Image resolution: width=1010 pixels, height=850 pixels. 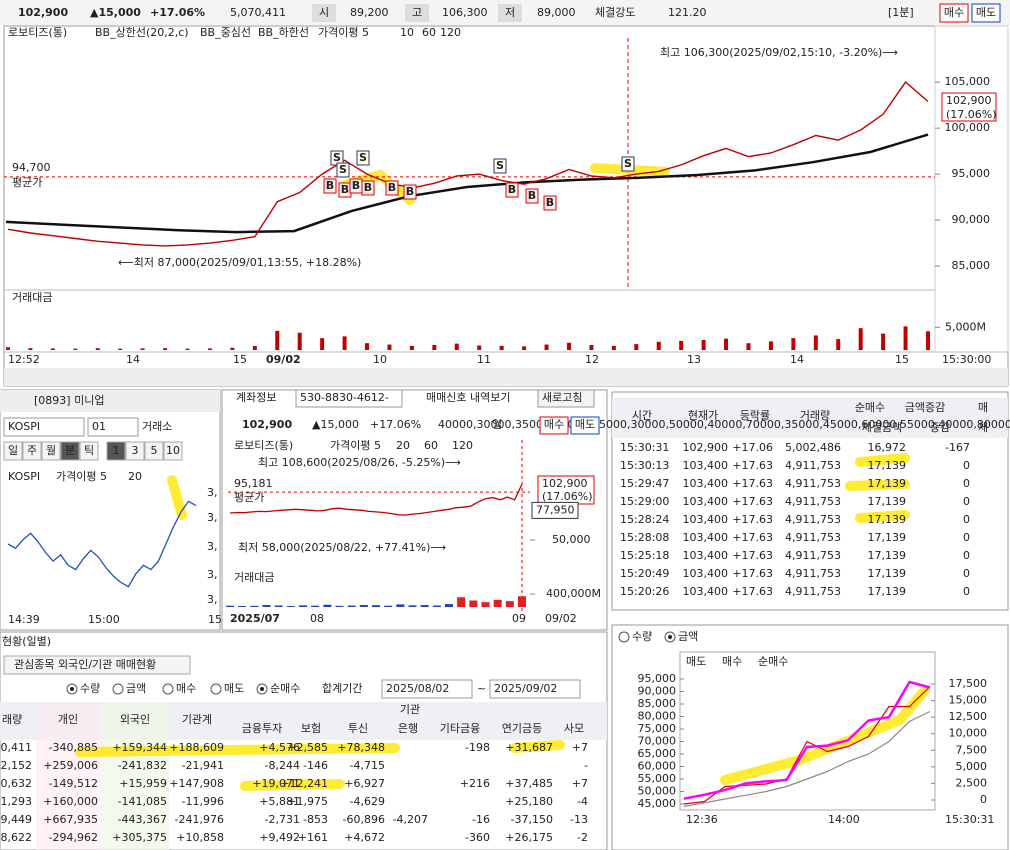 What do you see at coordinates (983, 407) in the screenshot?
I see `table-header: 매` at bounding box center [983, 407].